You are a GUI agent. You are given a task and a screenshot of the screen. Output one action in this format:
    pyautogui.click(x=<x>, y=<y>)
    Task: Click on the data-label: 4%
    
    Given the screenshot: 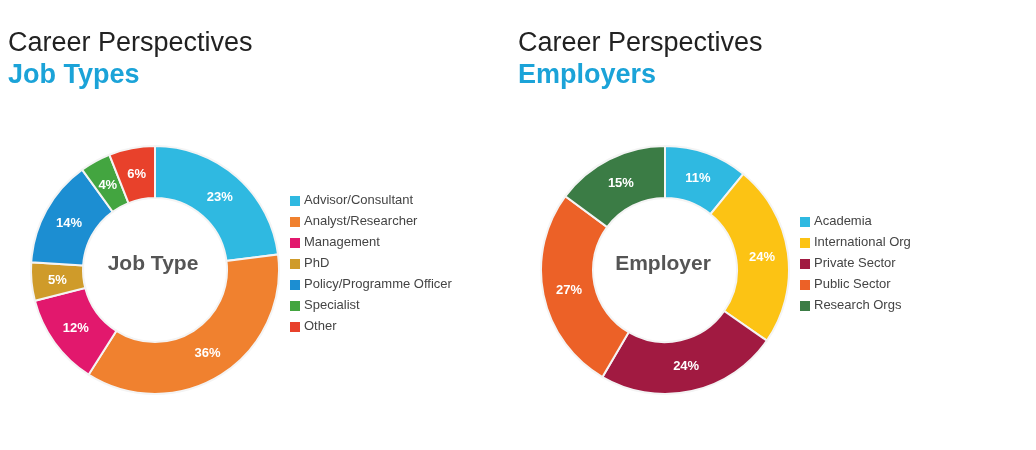 What is the action you would take?
    pyautogui.click(x=108, y=184)
    